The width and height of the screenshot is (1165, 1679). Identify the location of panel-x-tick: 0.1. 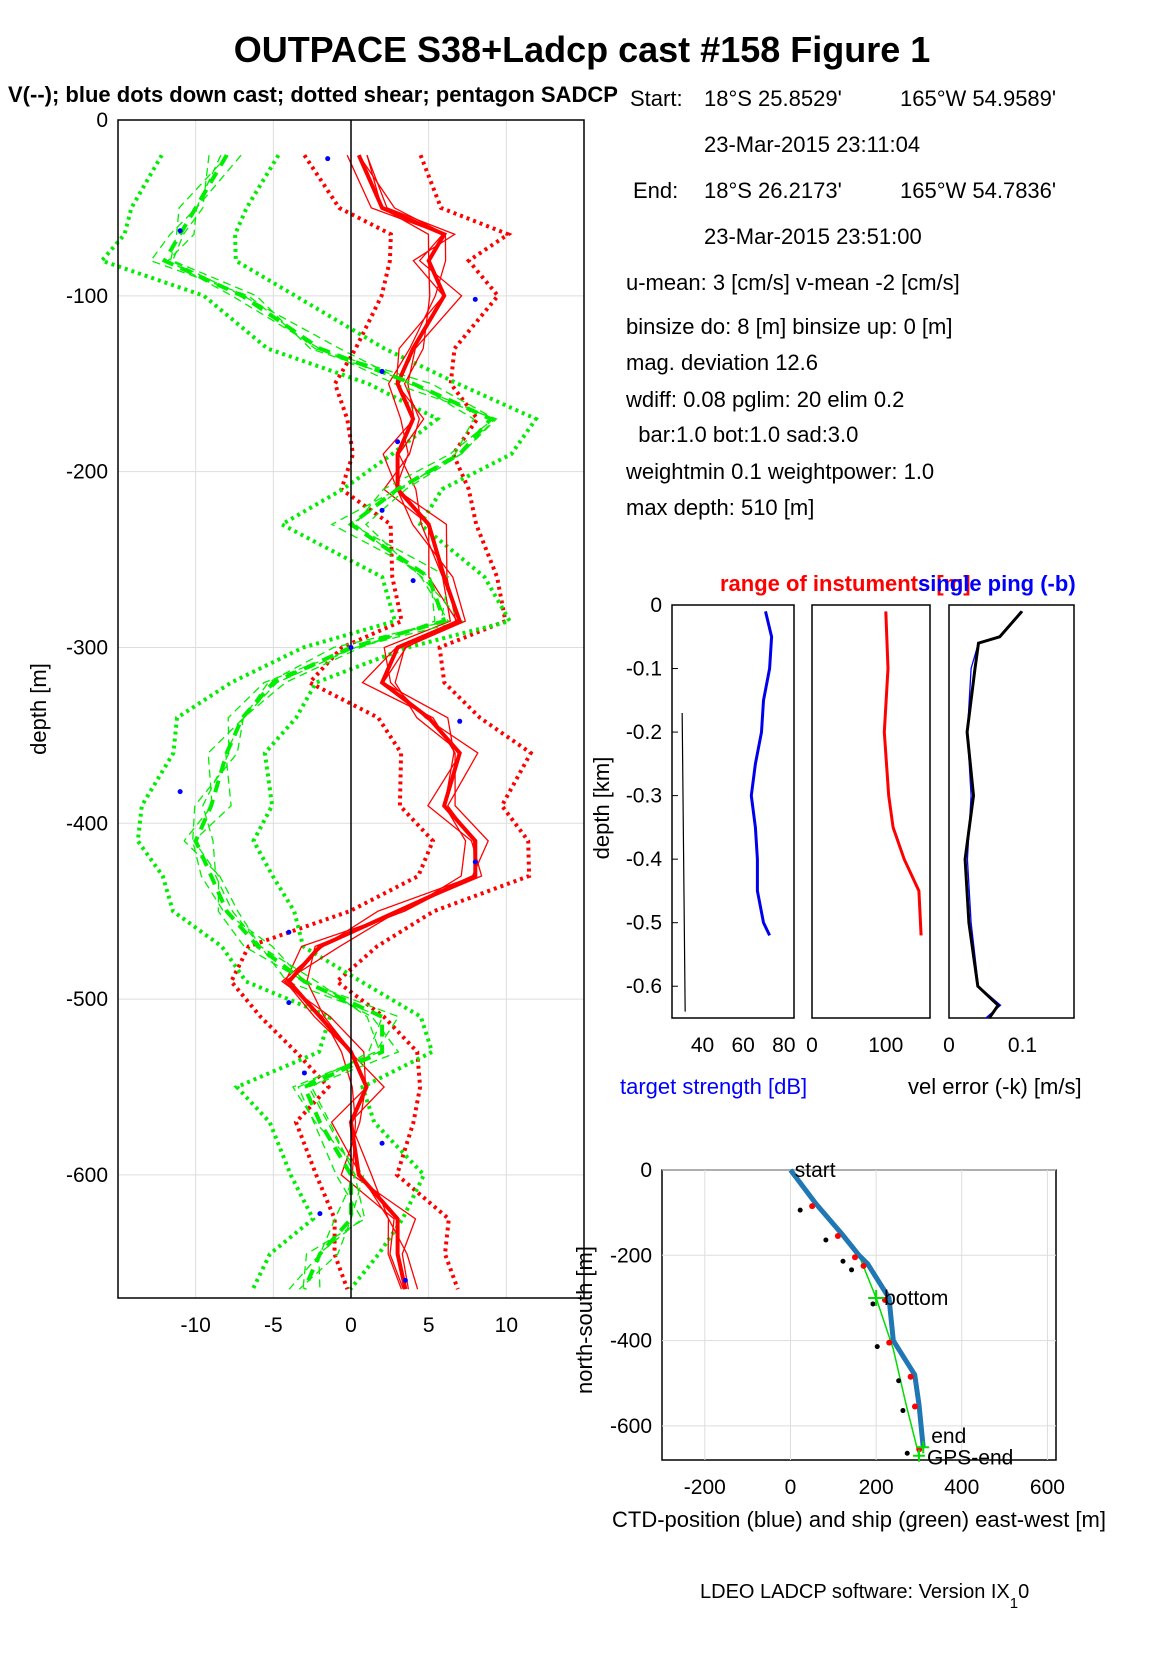
(1022, 1045).